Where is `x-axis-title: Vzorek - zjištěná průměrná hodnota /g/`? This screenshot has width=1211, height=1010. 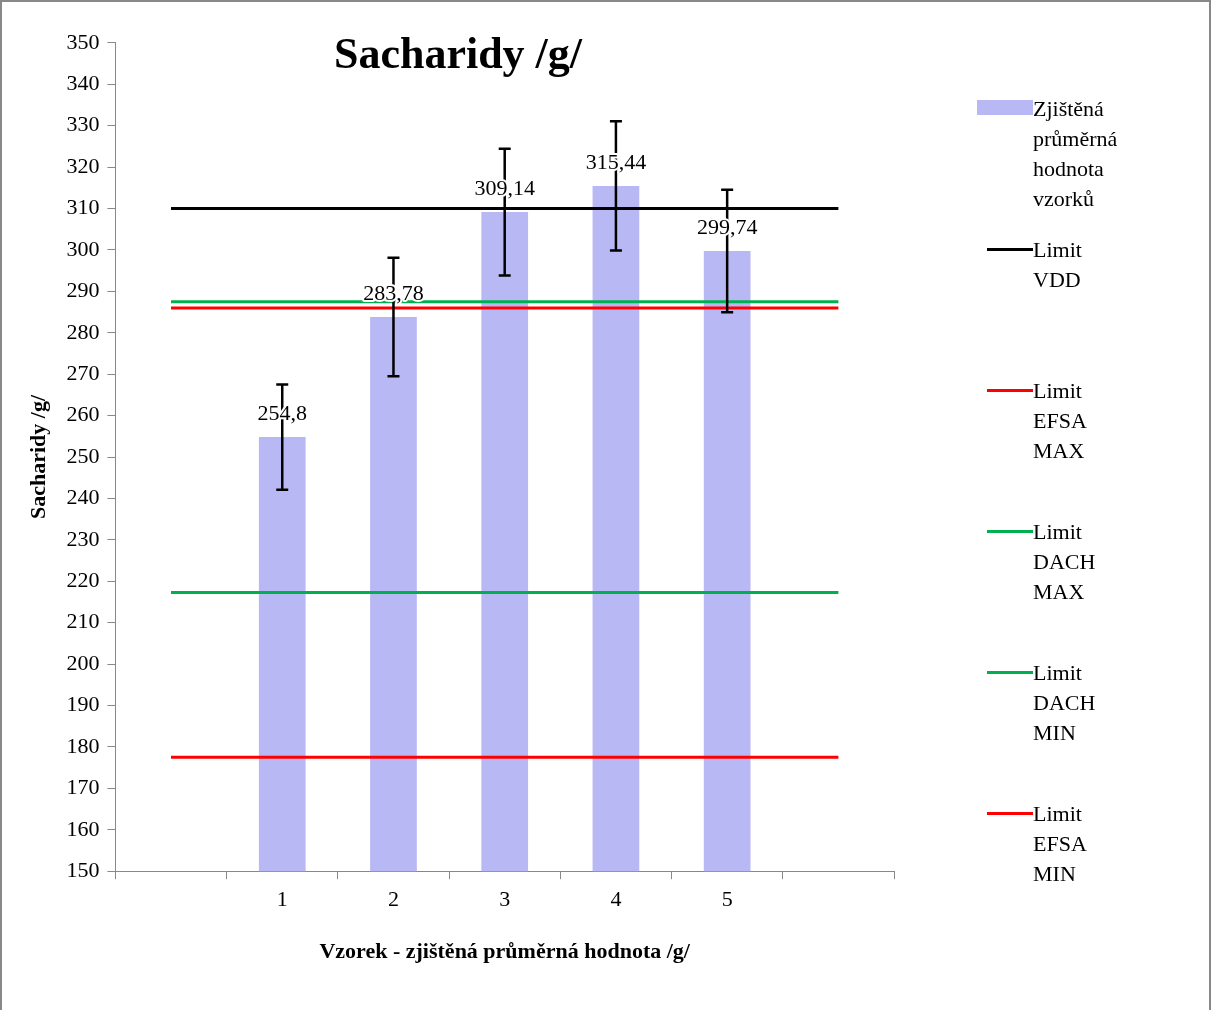
x-axis-title: Vzorek - zjištěná průměrná hodnota /g/ is located at coordinates (505, 951).